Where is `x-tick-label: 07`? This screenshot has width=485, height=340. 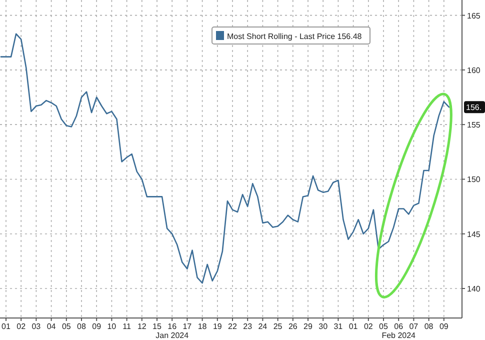
x-tick-label: 07 is located at coordinates (414, 326).